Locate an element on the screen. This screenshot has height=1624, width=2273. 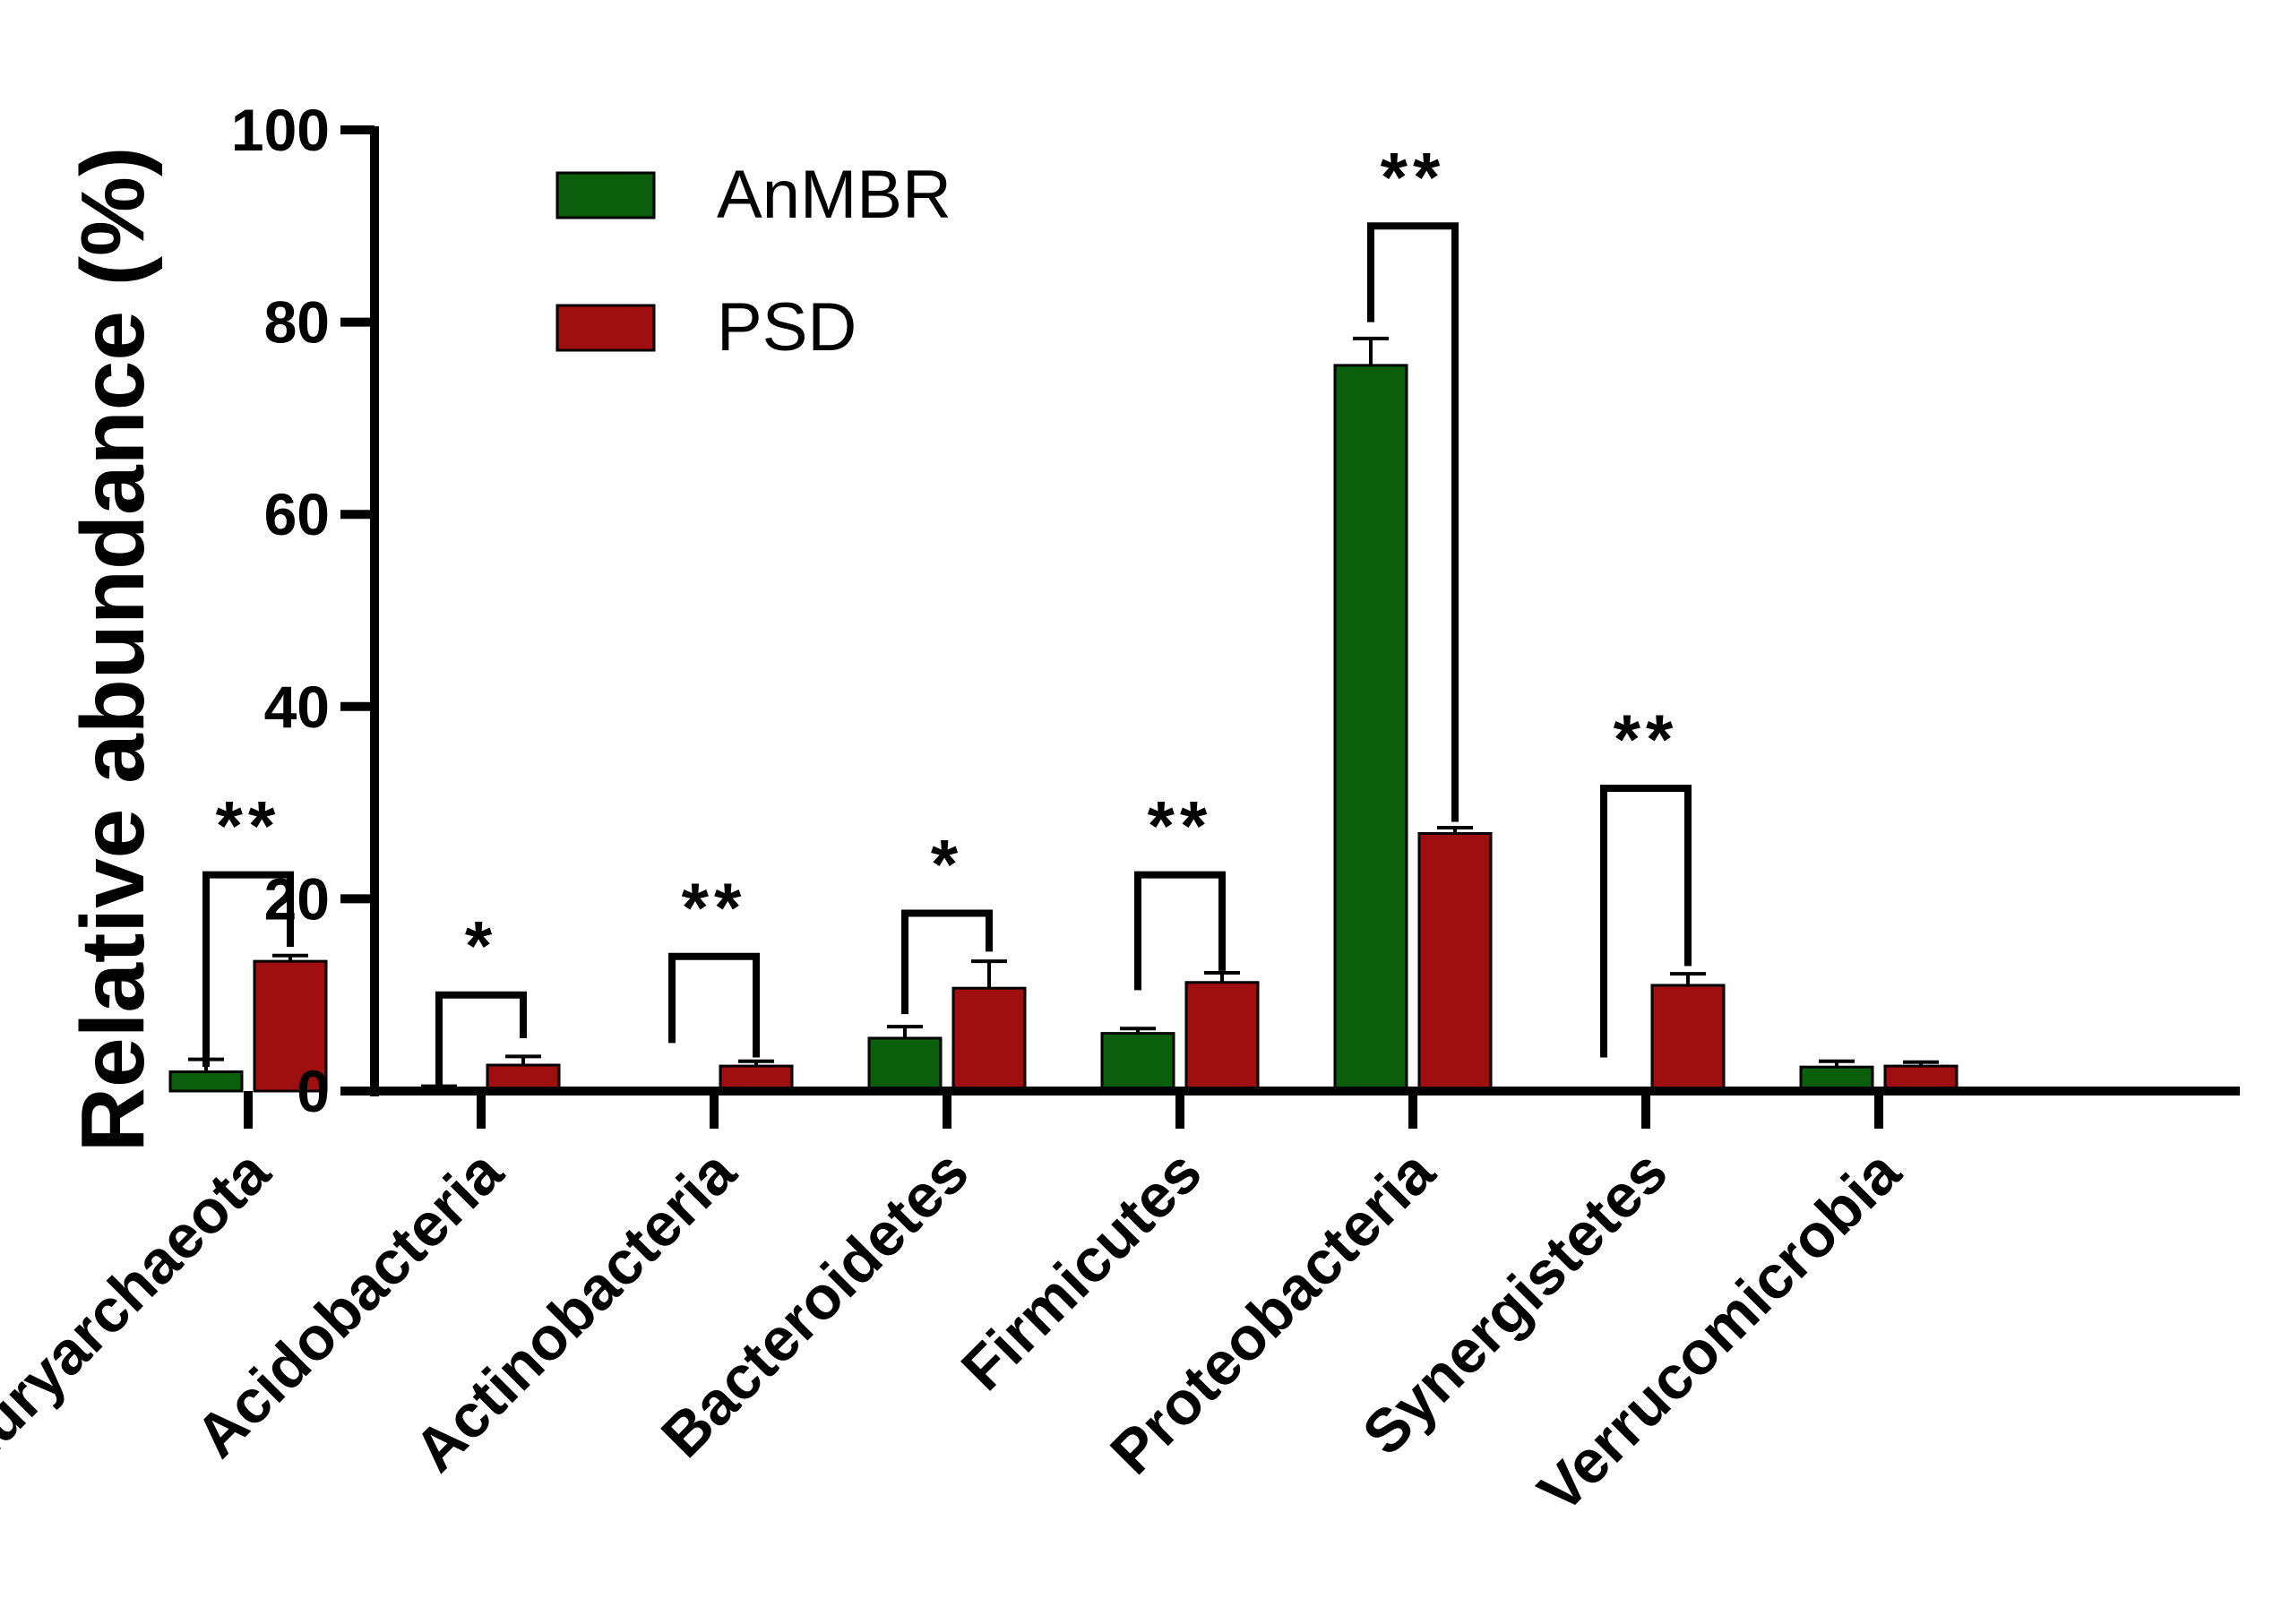
bar-anmbr-firmicutes is located at coordinates (1137, 1062).